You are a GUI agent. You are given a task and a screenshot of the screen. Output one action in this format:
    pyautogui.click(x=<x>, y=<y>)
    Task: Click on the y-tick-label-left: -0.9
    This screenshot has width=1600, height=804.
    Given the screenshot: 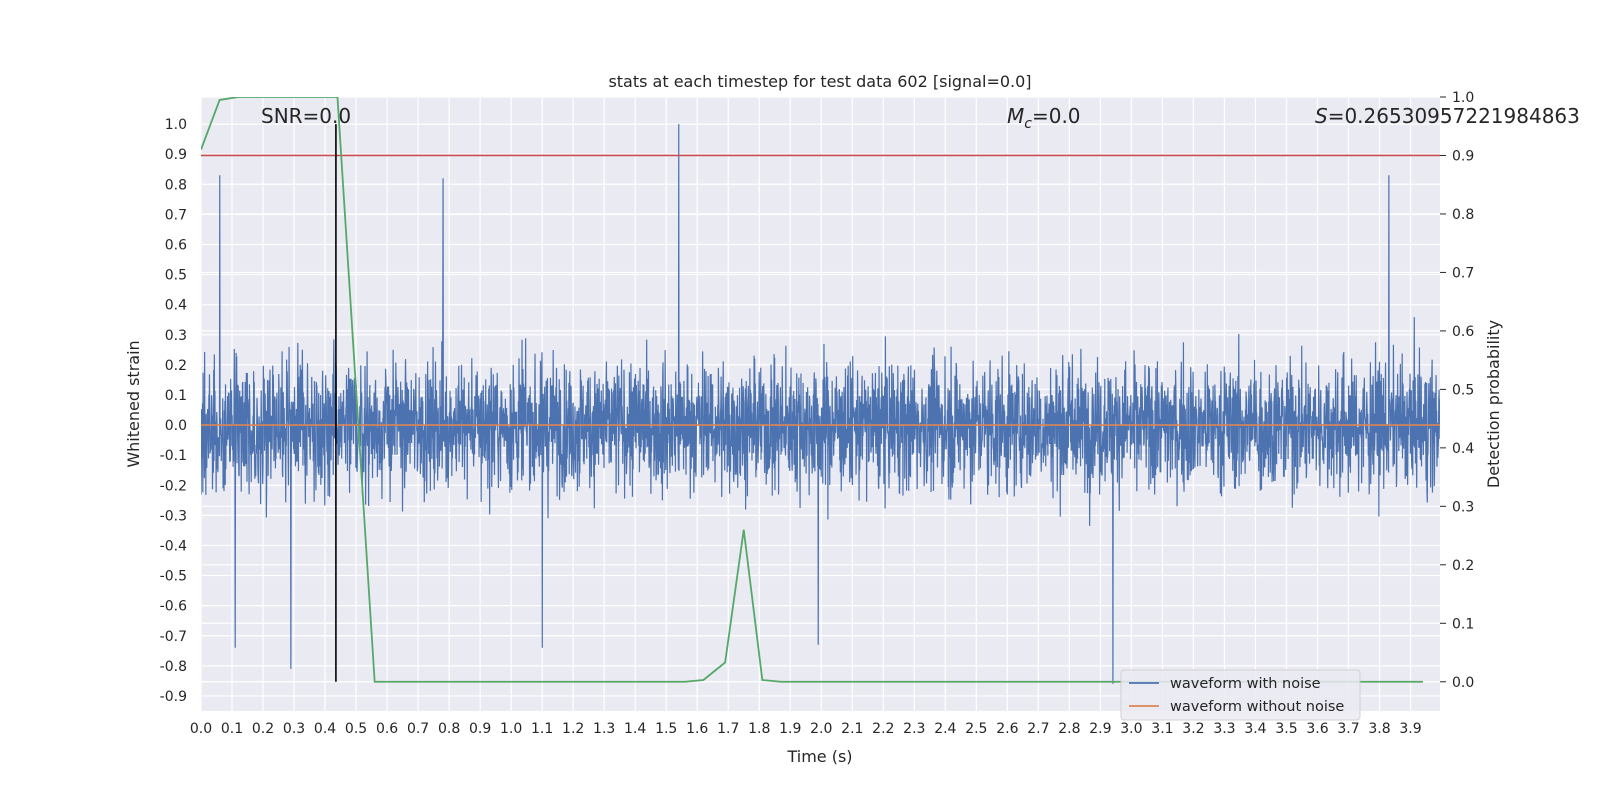 What is the action you would take?
    pyautogui.click(x=173, y=697)
    